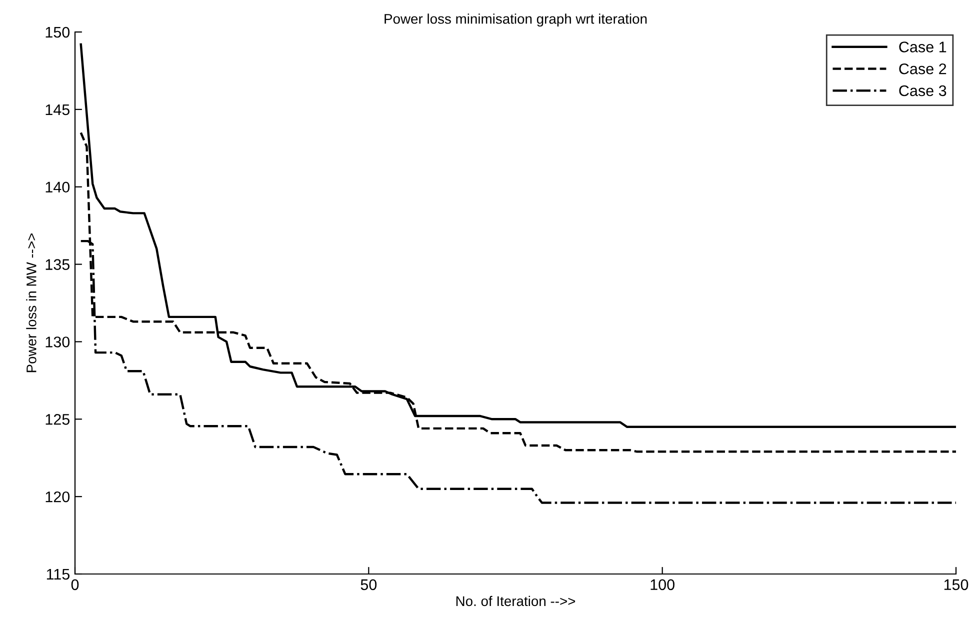 The width and height of the screenshot is (972, 620). What do you see at coordinates (58, 187) in the screenshot?
I see `y-tick-label: 140` at bounding box center [58, 187].